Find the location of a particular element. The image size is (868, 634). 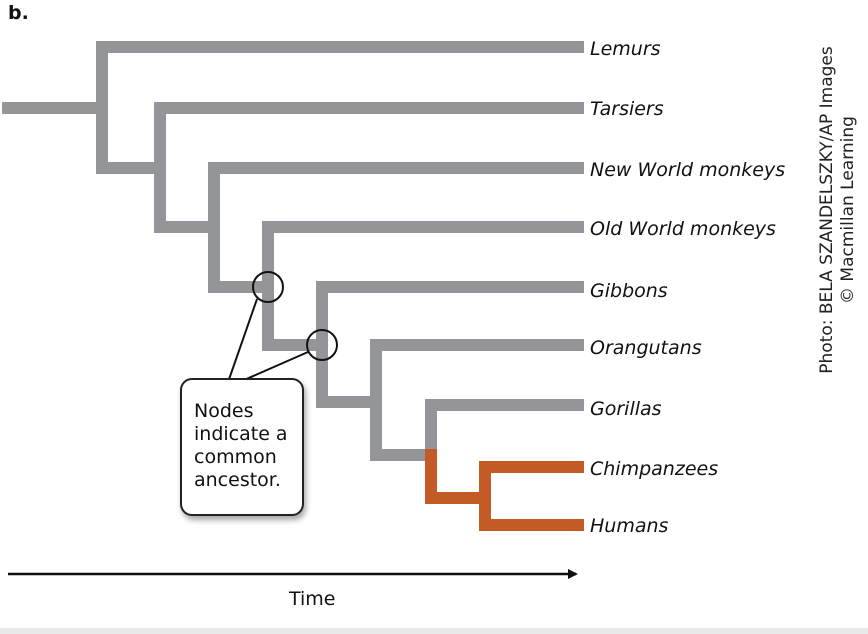

node-markers is located at coordinates (295, 316).